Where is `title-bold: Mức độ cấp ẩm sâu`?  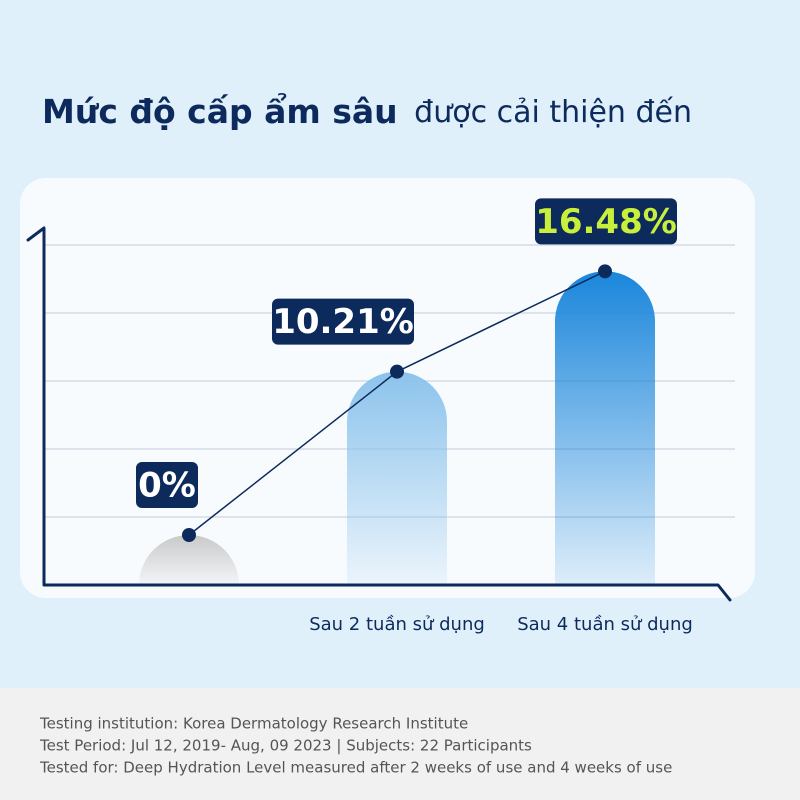
title-bold: Mức độ cấp ẩm sâu is located at coordinates (220, 111).